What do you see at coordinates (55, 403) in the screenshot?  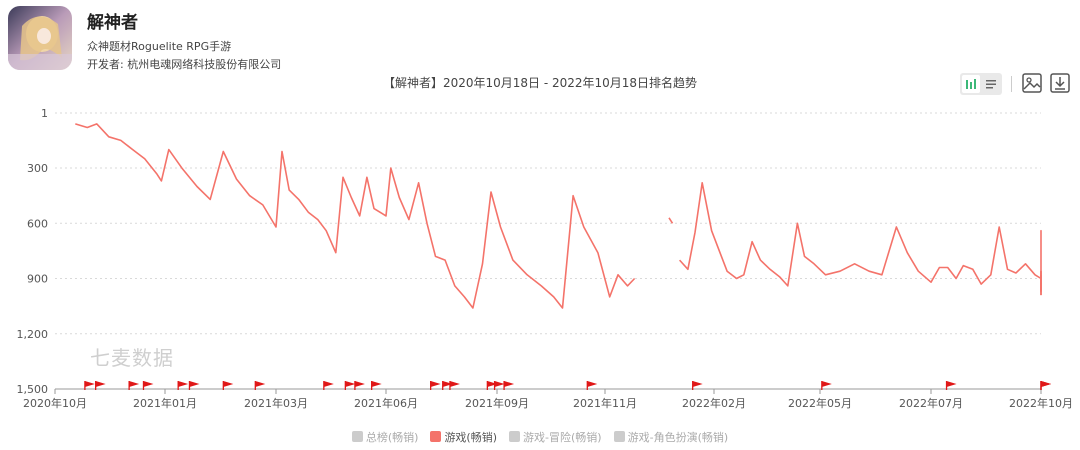 I see `x-tick-label: 2020年10月` at bounding box center [55, 403].